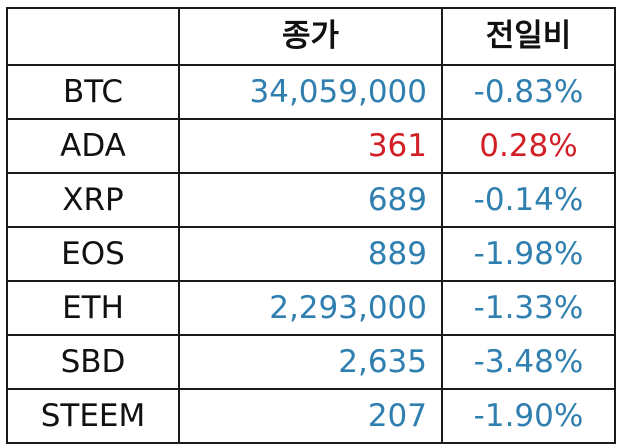 The width and height of the screenshot is (625, 444). I want to click on closing-price: 2,635, so click(310, 362).